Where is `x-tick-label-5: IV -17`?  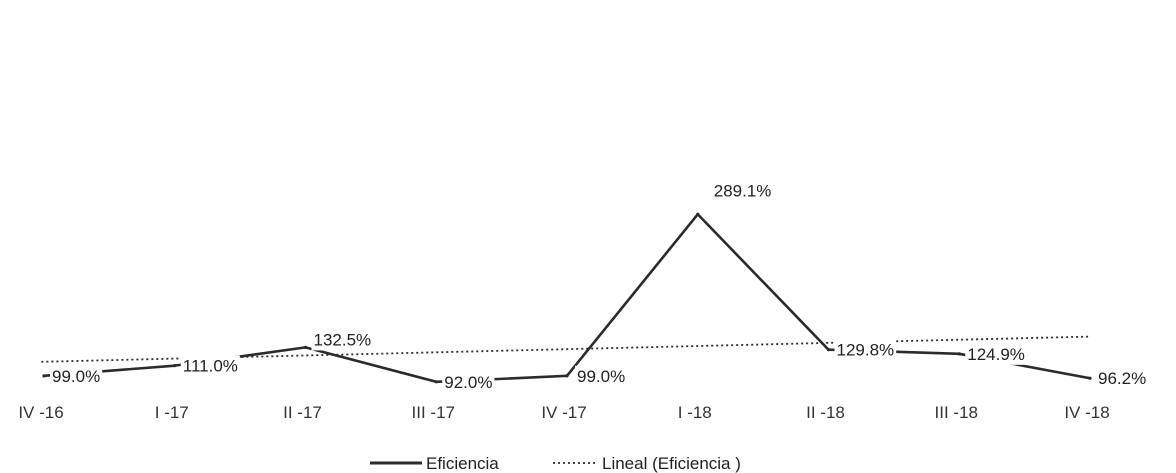 x-tick-label-5: IV -17 is located at coordinates (563, 412).